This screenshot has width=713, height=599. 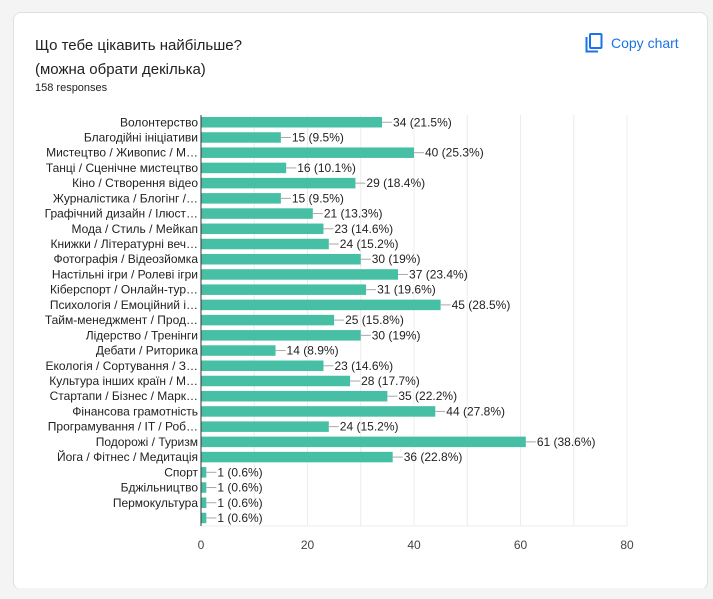 What do you see at coordinates (147, 442) in the screenshot?
I see `category-label: Подорожі / Туризм` at bounding box center [147, 442].